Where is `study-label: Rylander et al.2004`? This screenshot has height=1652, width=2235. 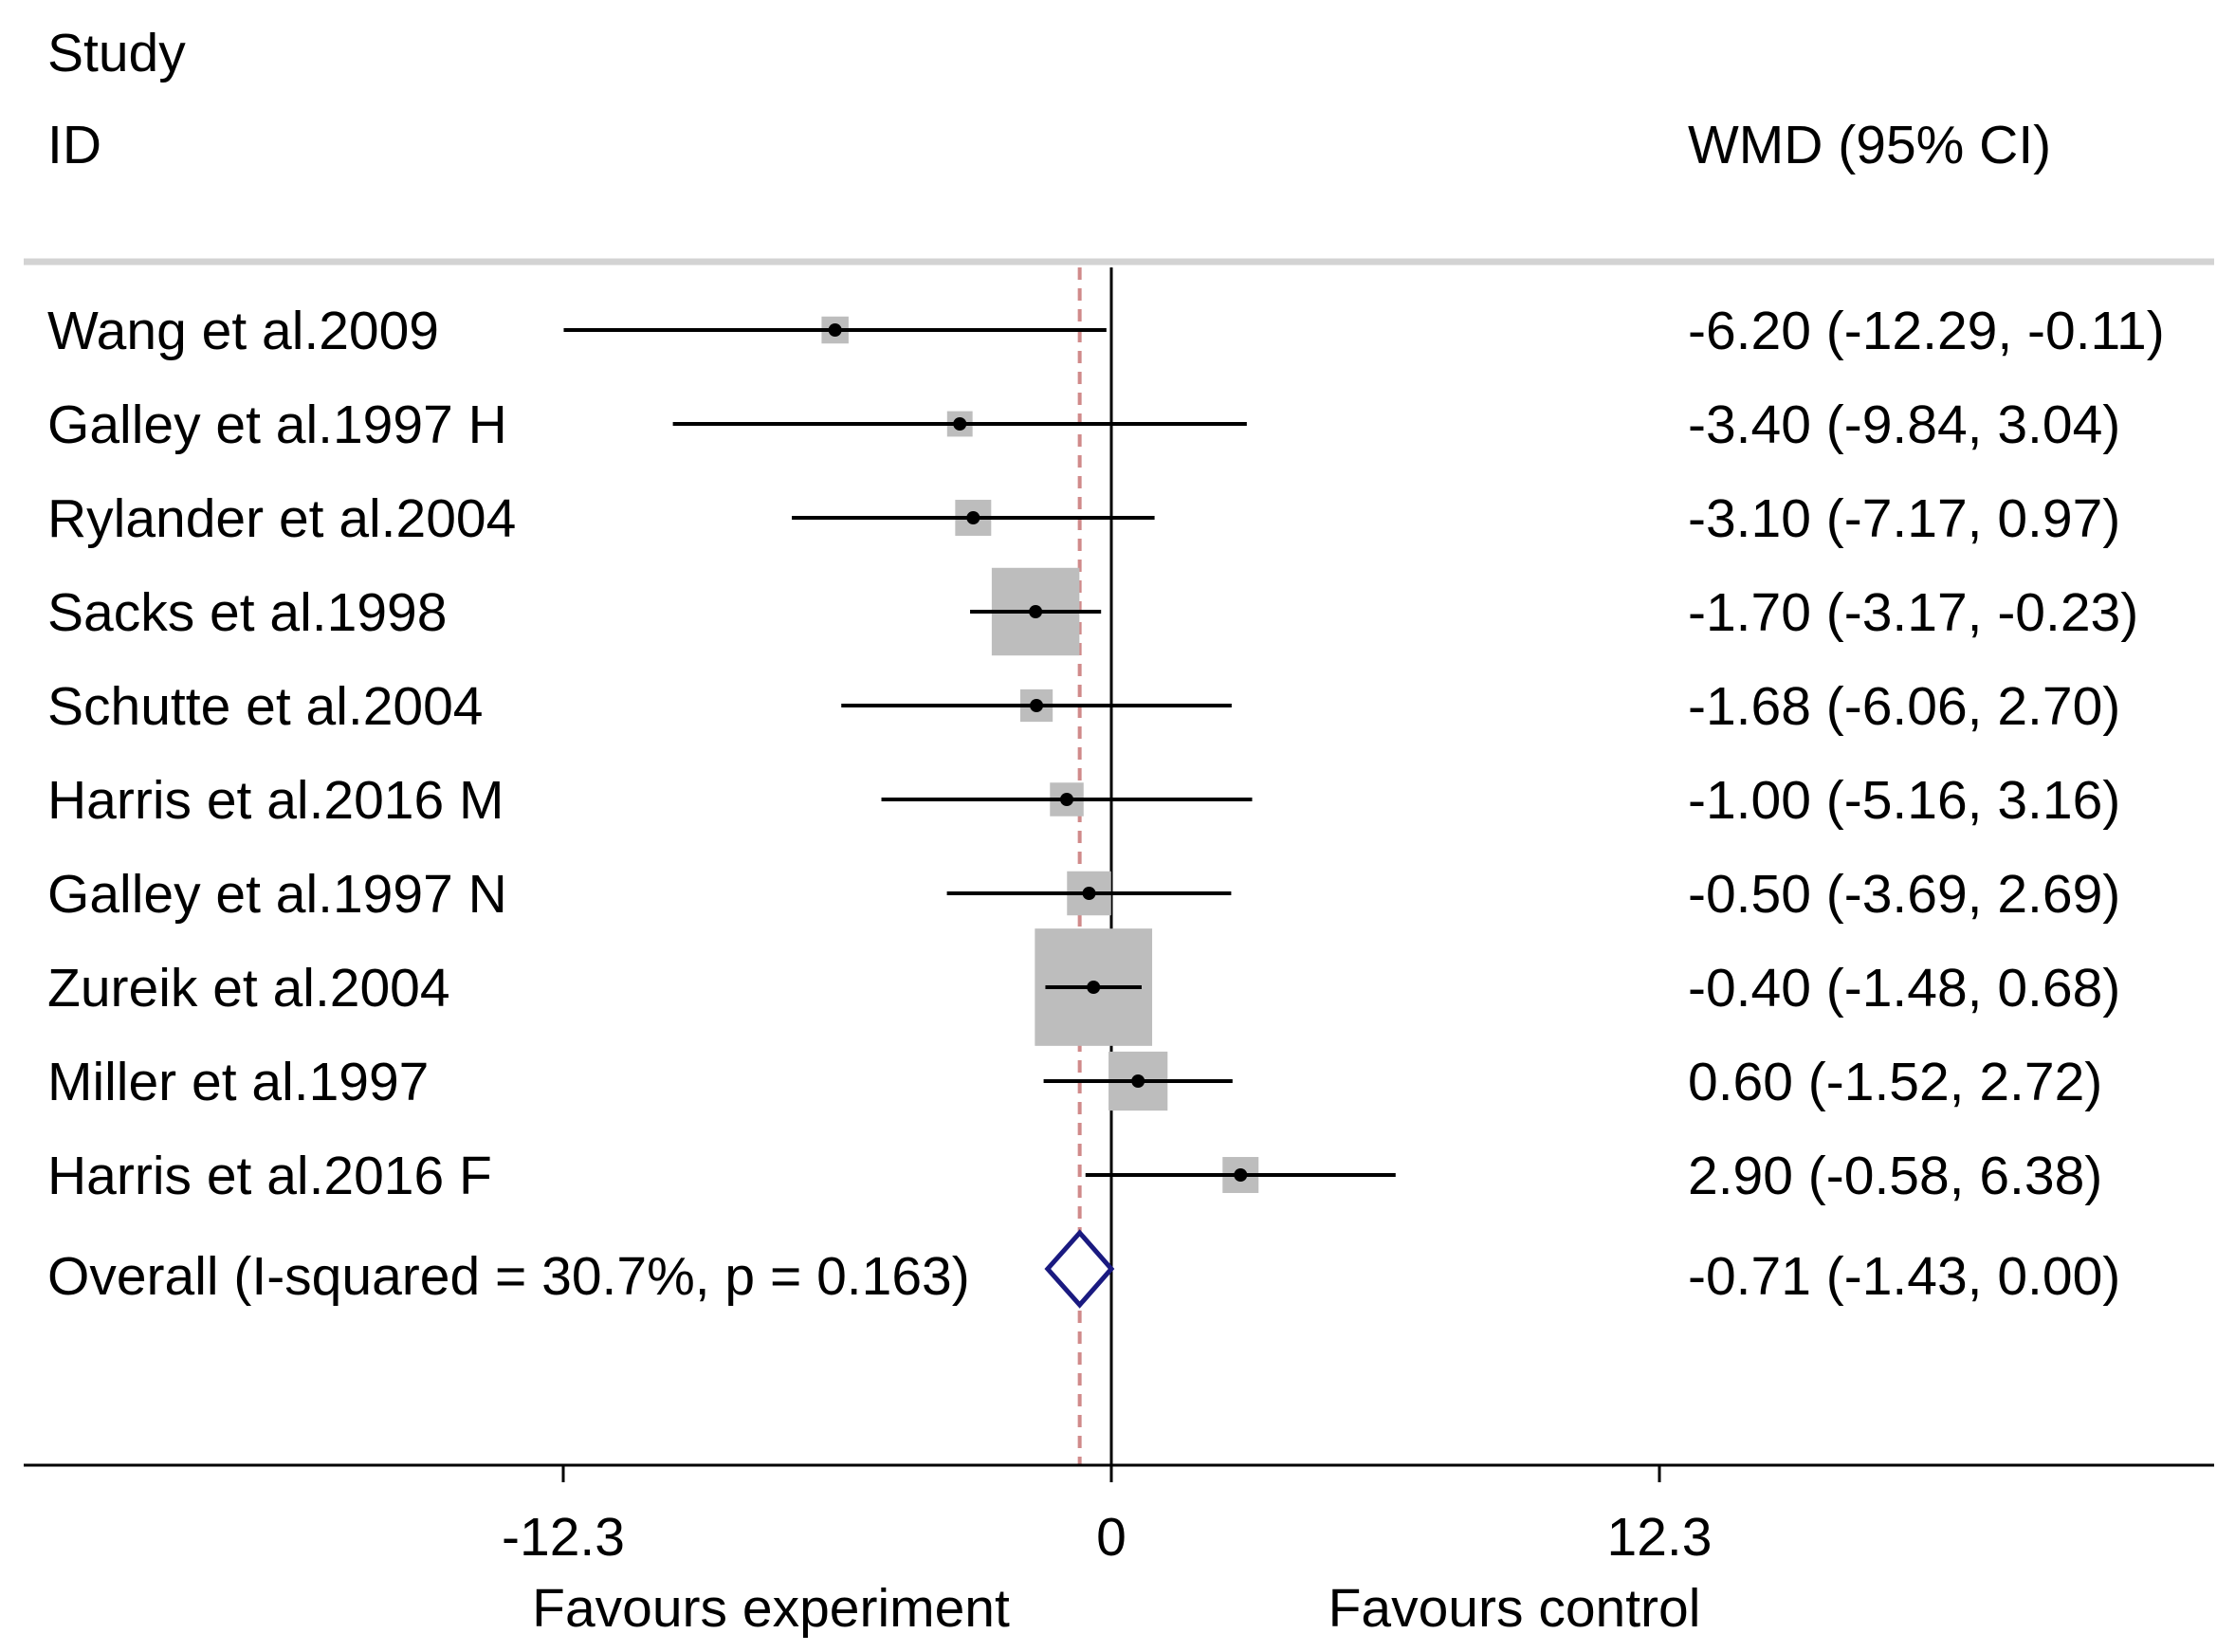 study-label: Rylander et al.2004 is located at coordinates (281, 518).